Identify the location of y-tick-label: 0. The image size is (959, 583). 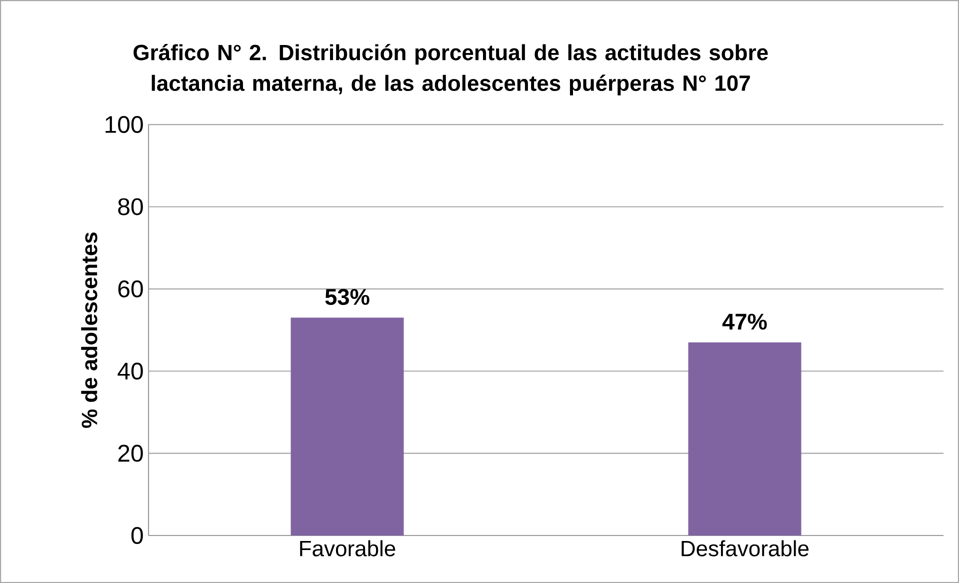
(137, 535).